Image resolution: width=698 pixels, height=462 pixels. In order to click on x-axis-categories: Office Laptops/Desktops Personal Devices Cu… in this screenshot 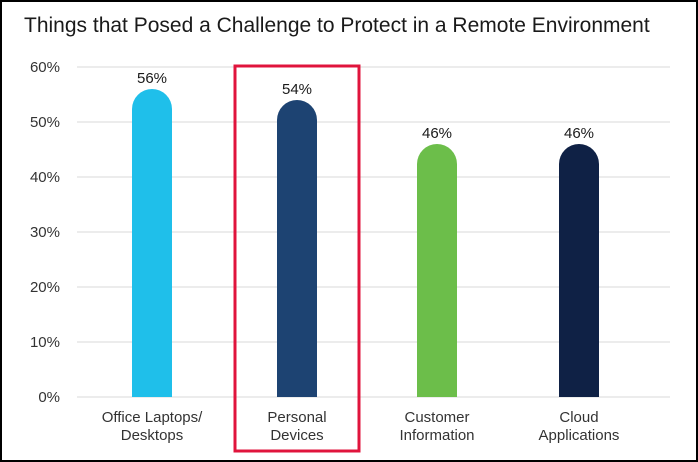, I will do `click(361, 426)`.